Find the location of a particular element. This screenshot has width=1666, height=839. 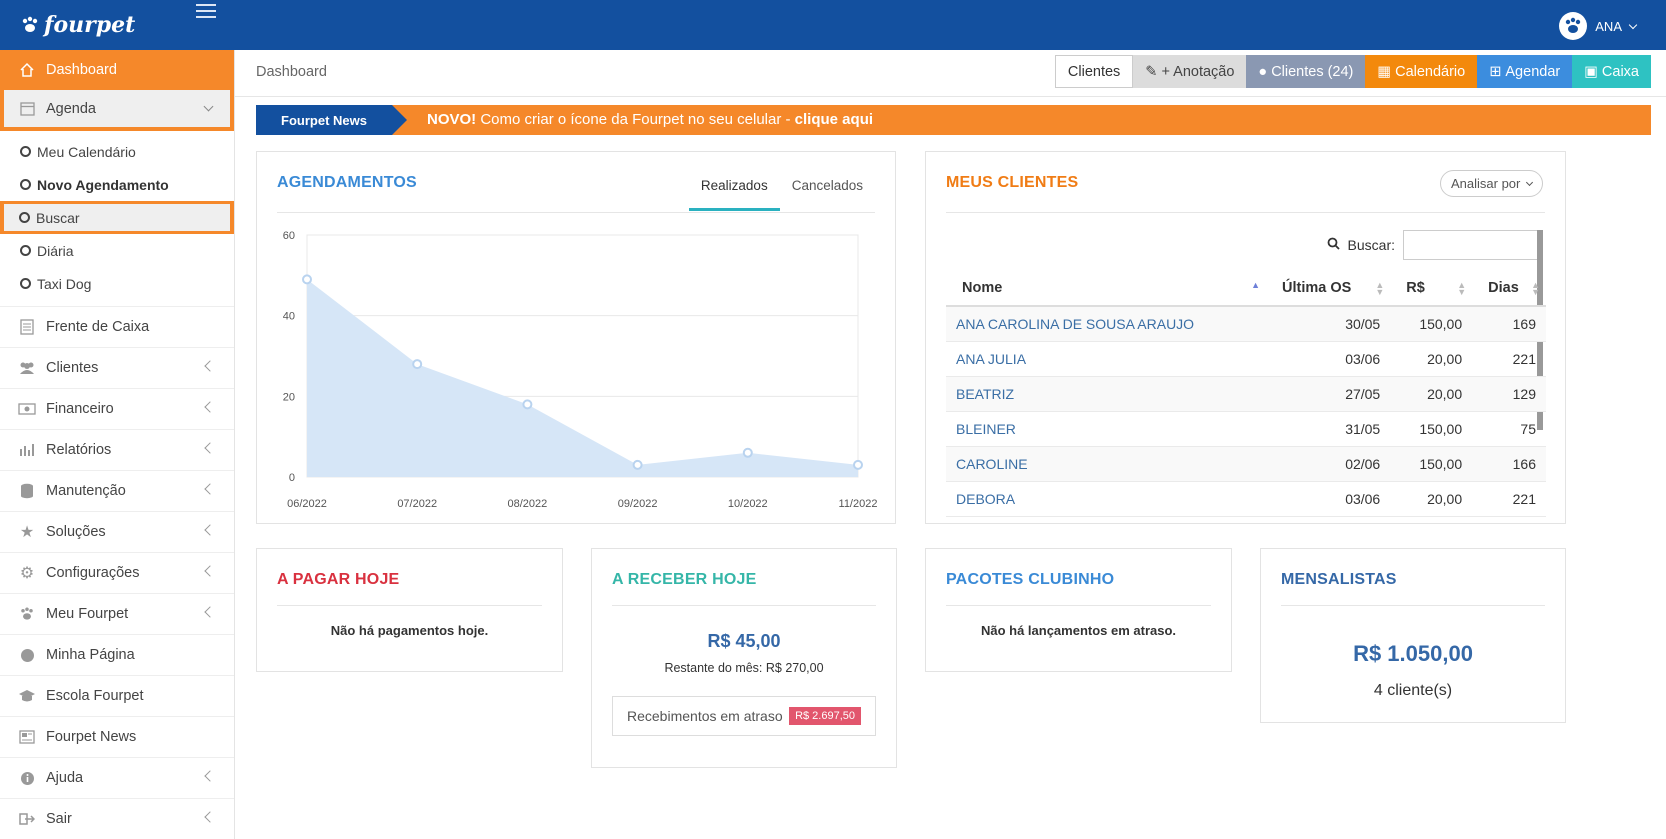

sidebar-item-dashboard: Dashboard is located at coordinates (117, 70).